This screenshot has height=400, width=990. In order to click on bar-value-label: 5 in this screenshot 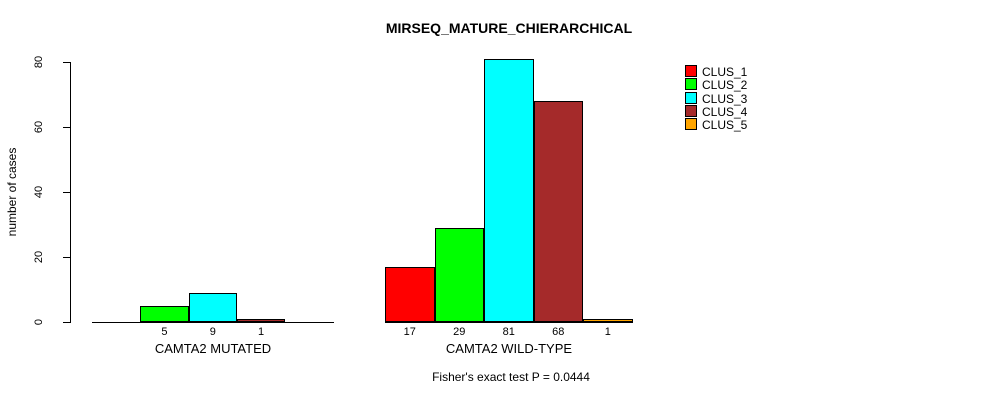, I will do `click(164, 332)`.